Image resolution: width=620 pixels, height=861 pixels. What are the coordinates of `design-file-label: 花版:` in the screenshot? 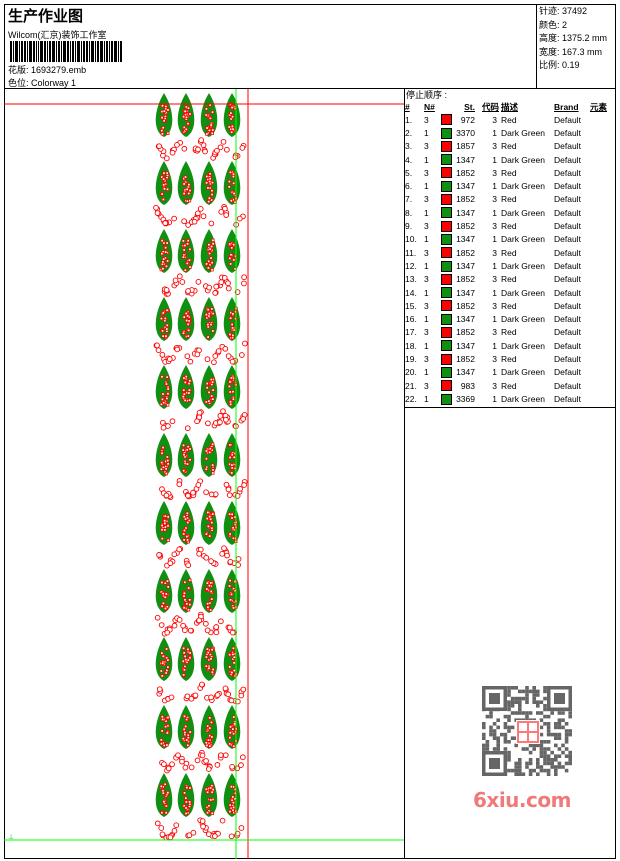 It's located at (18, 70).